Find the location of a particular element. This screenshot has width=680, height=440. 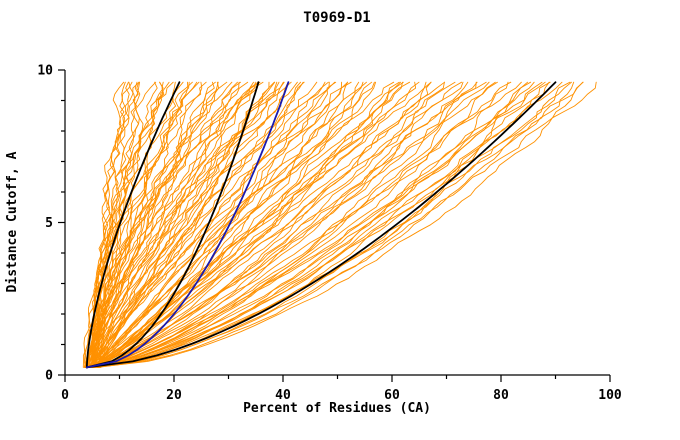

x-tick-label: 100 is located at coordinates (610, 395).